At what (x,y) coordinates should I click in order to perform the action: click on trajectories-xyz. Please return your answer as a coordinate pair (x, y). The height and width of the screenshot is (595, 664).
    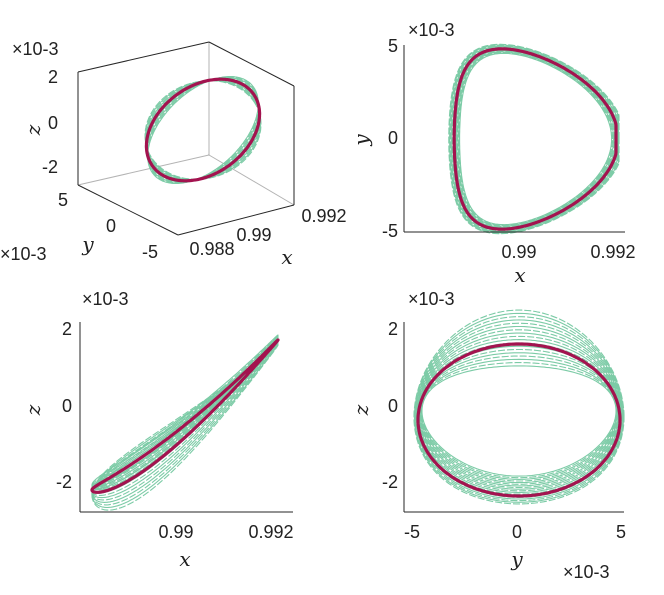
    Looking at the image, I should click on (203, 130).